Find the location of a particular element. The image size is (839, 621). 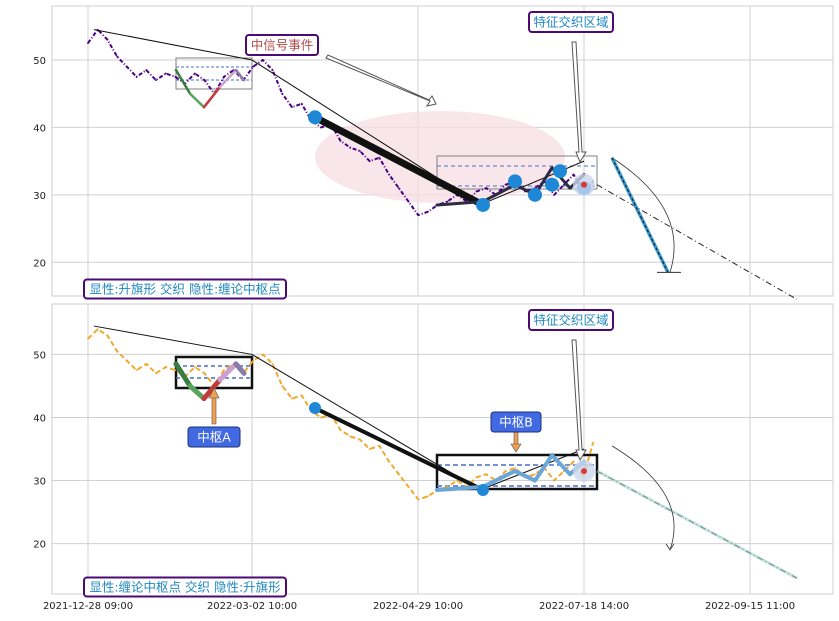

zhongshu-b-pointer-head is located at coordinates (516, 448).